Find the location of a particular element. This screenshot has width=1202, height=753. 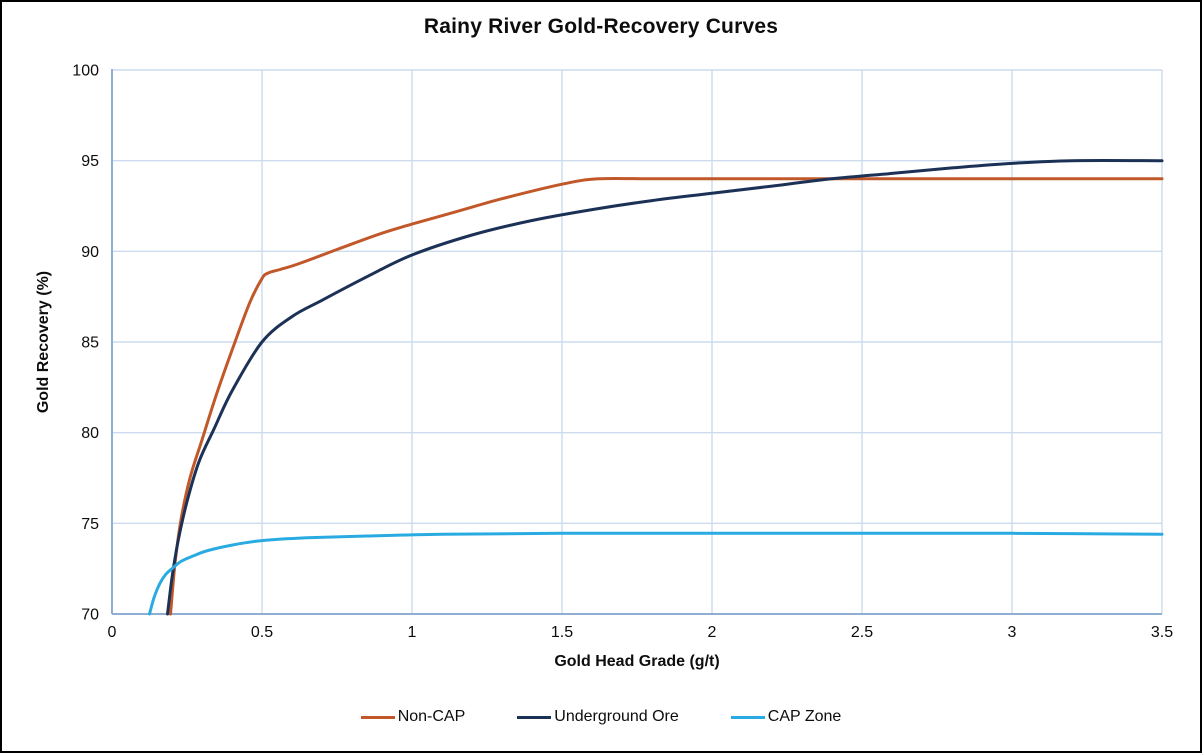

x-tick-label: 3.5 is located at coordinates (1162, 632).